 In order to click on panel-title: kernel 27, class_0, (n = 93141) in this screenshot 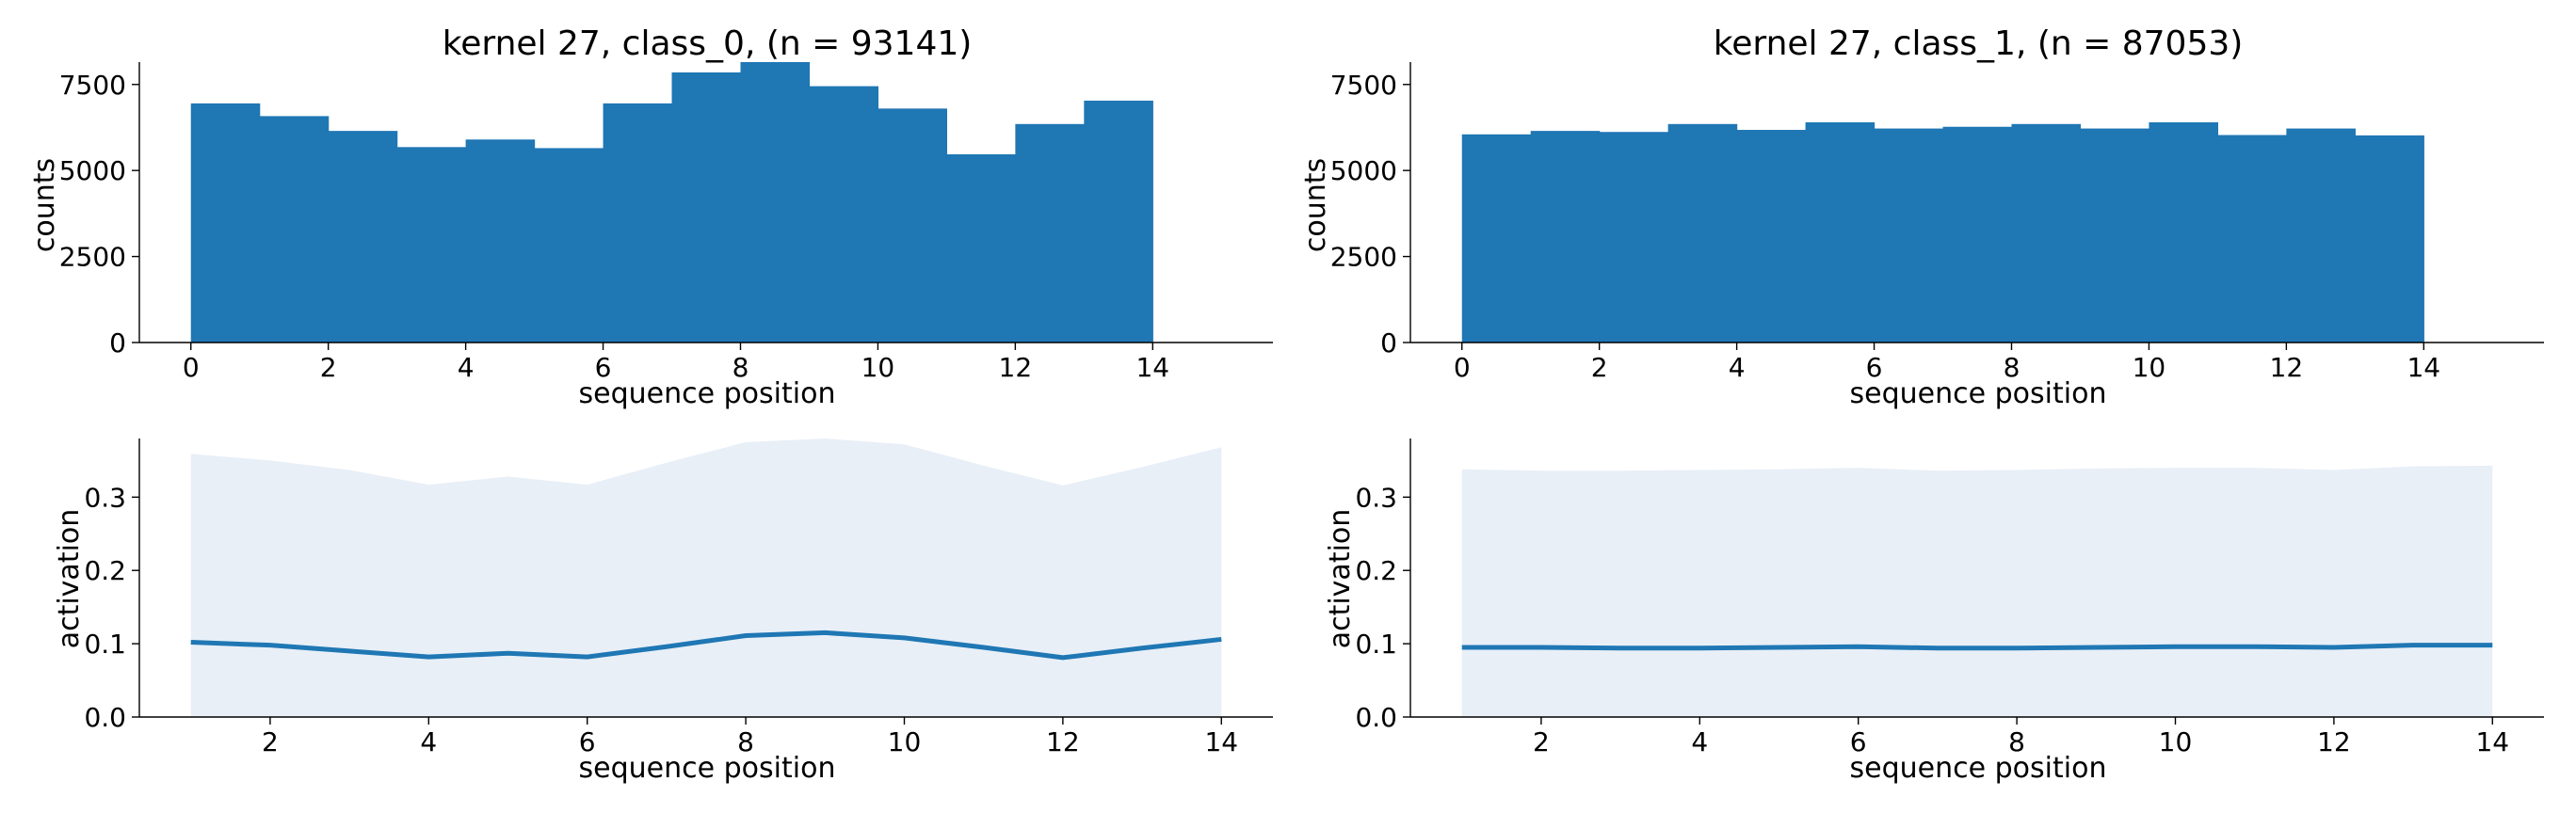, I will do `click(708, 43)`.